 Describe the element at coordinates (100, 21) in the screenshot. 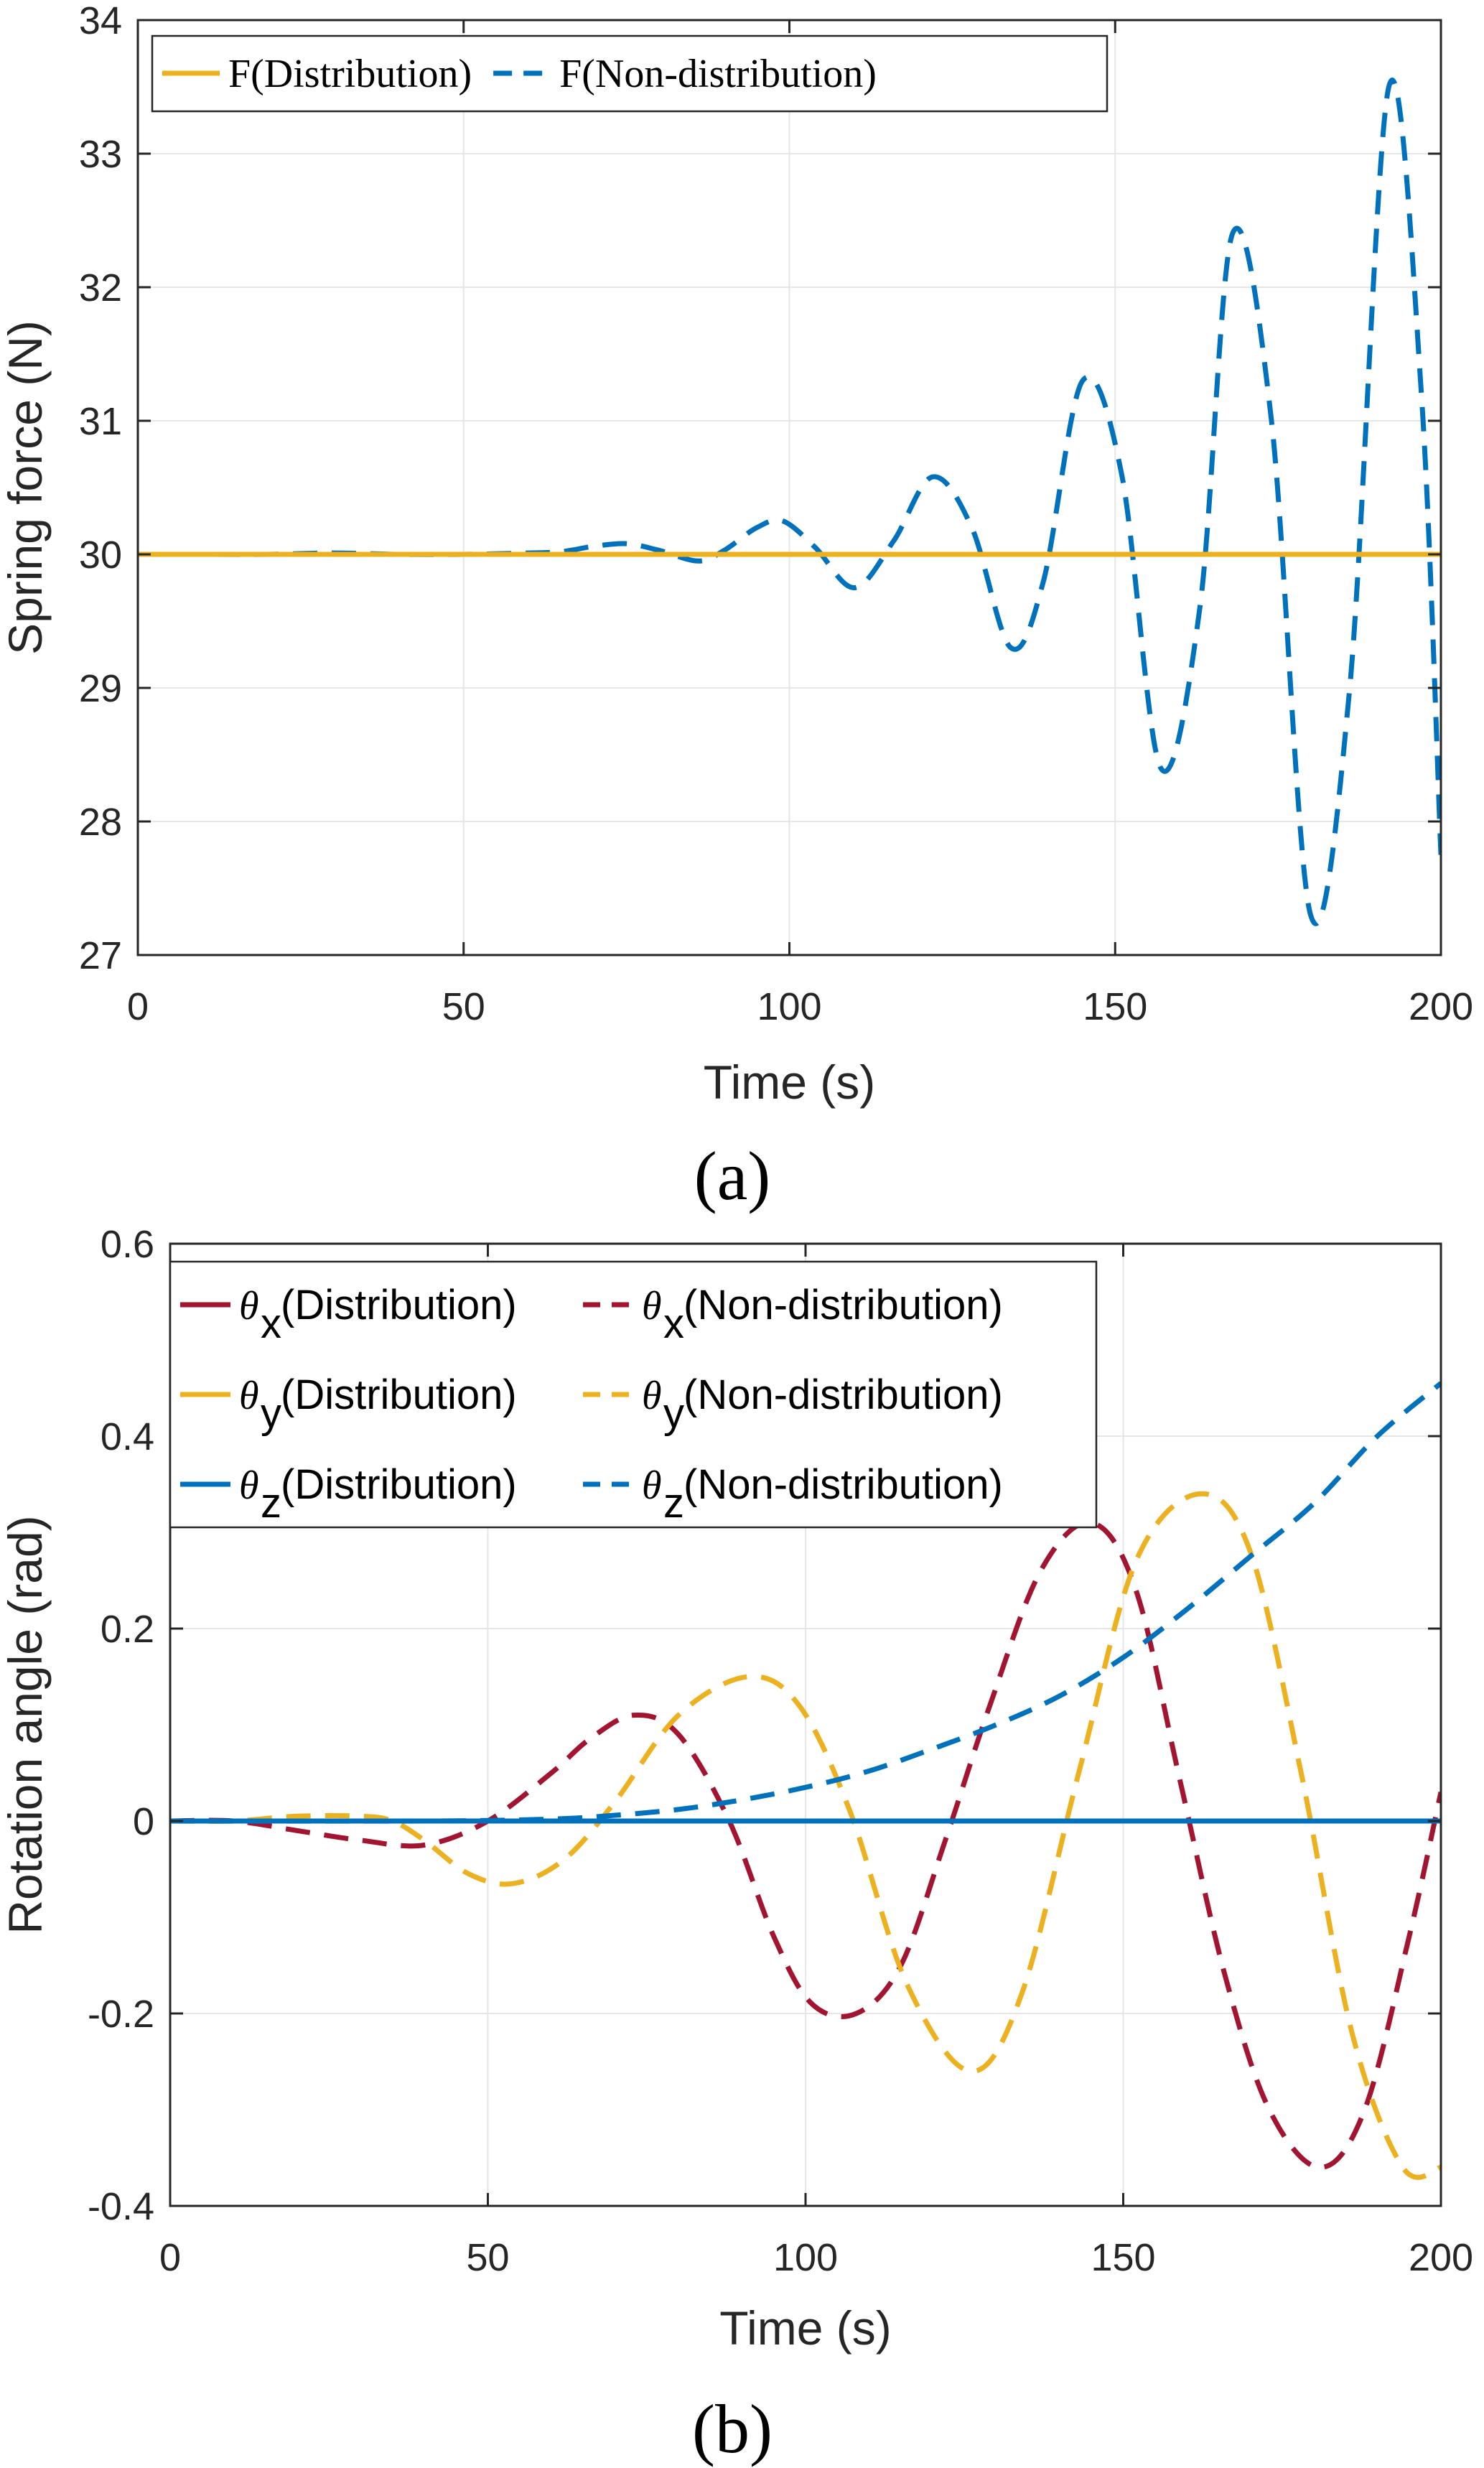

I see `y-tick-label: 34` at that location.